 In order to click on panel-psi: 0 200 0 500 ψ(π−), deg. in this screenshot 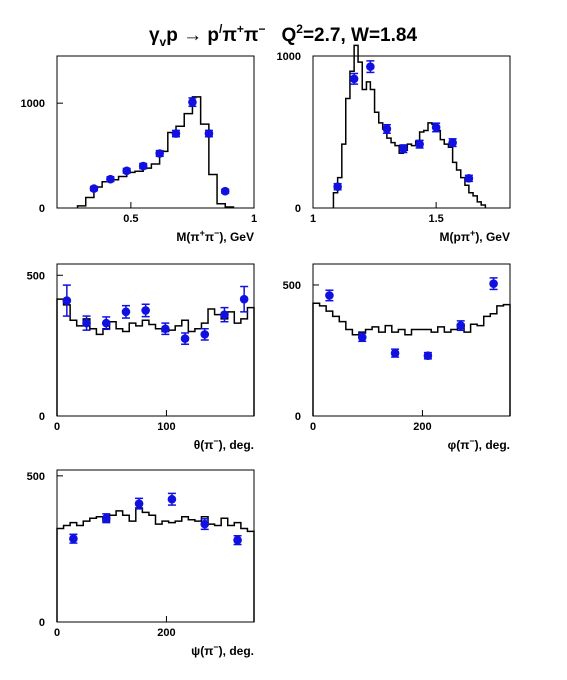, I will do `click(141, 563)`.